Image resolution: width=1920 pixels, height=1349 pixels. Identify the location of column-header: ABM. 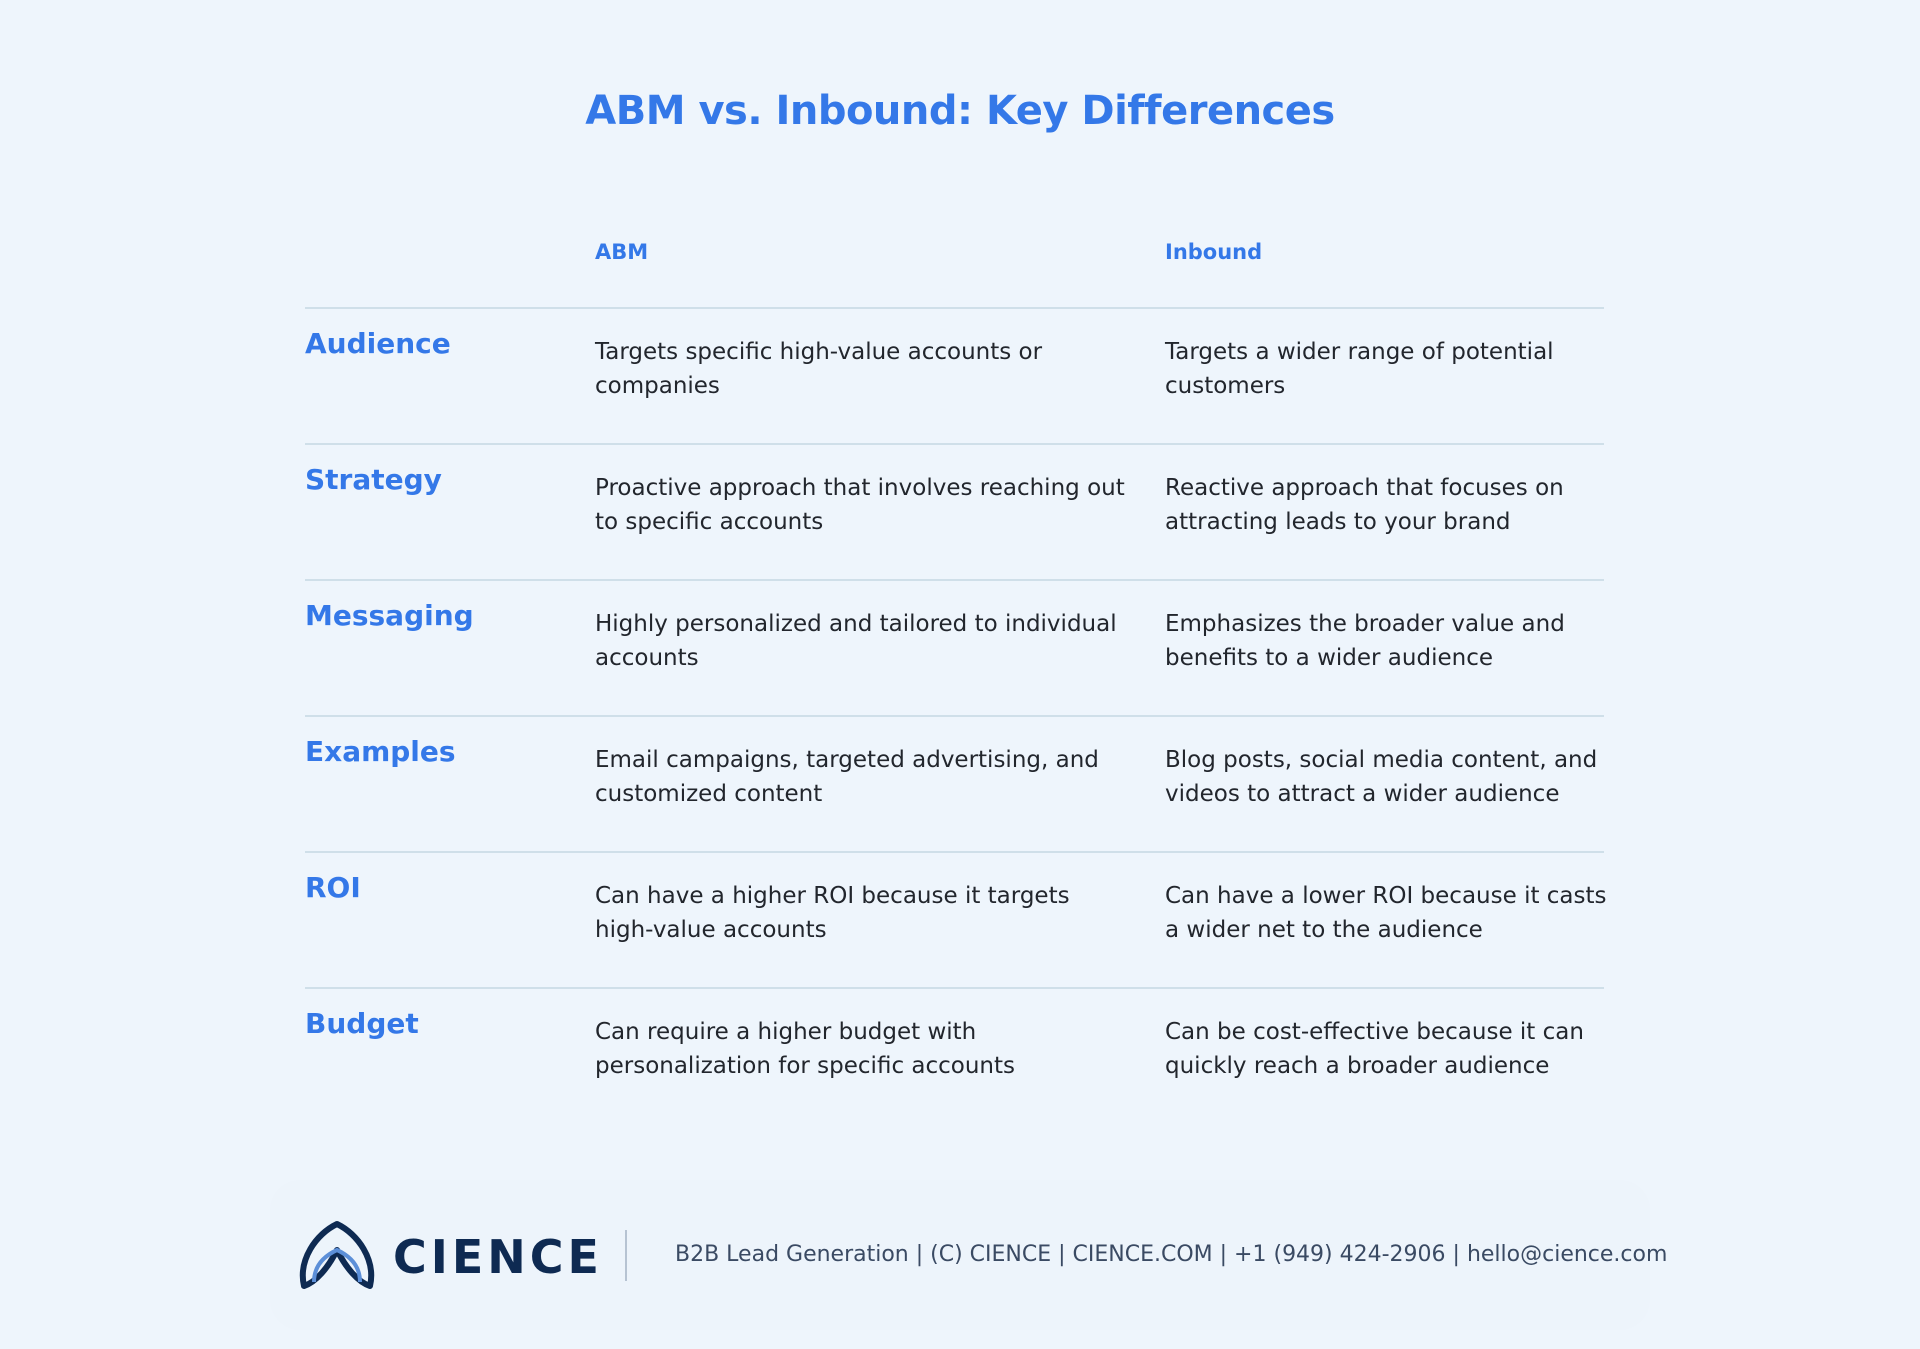
(622, 252).